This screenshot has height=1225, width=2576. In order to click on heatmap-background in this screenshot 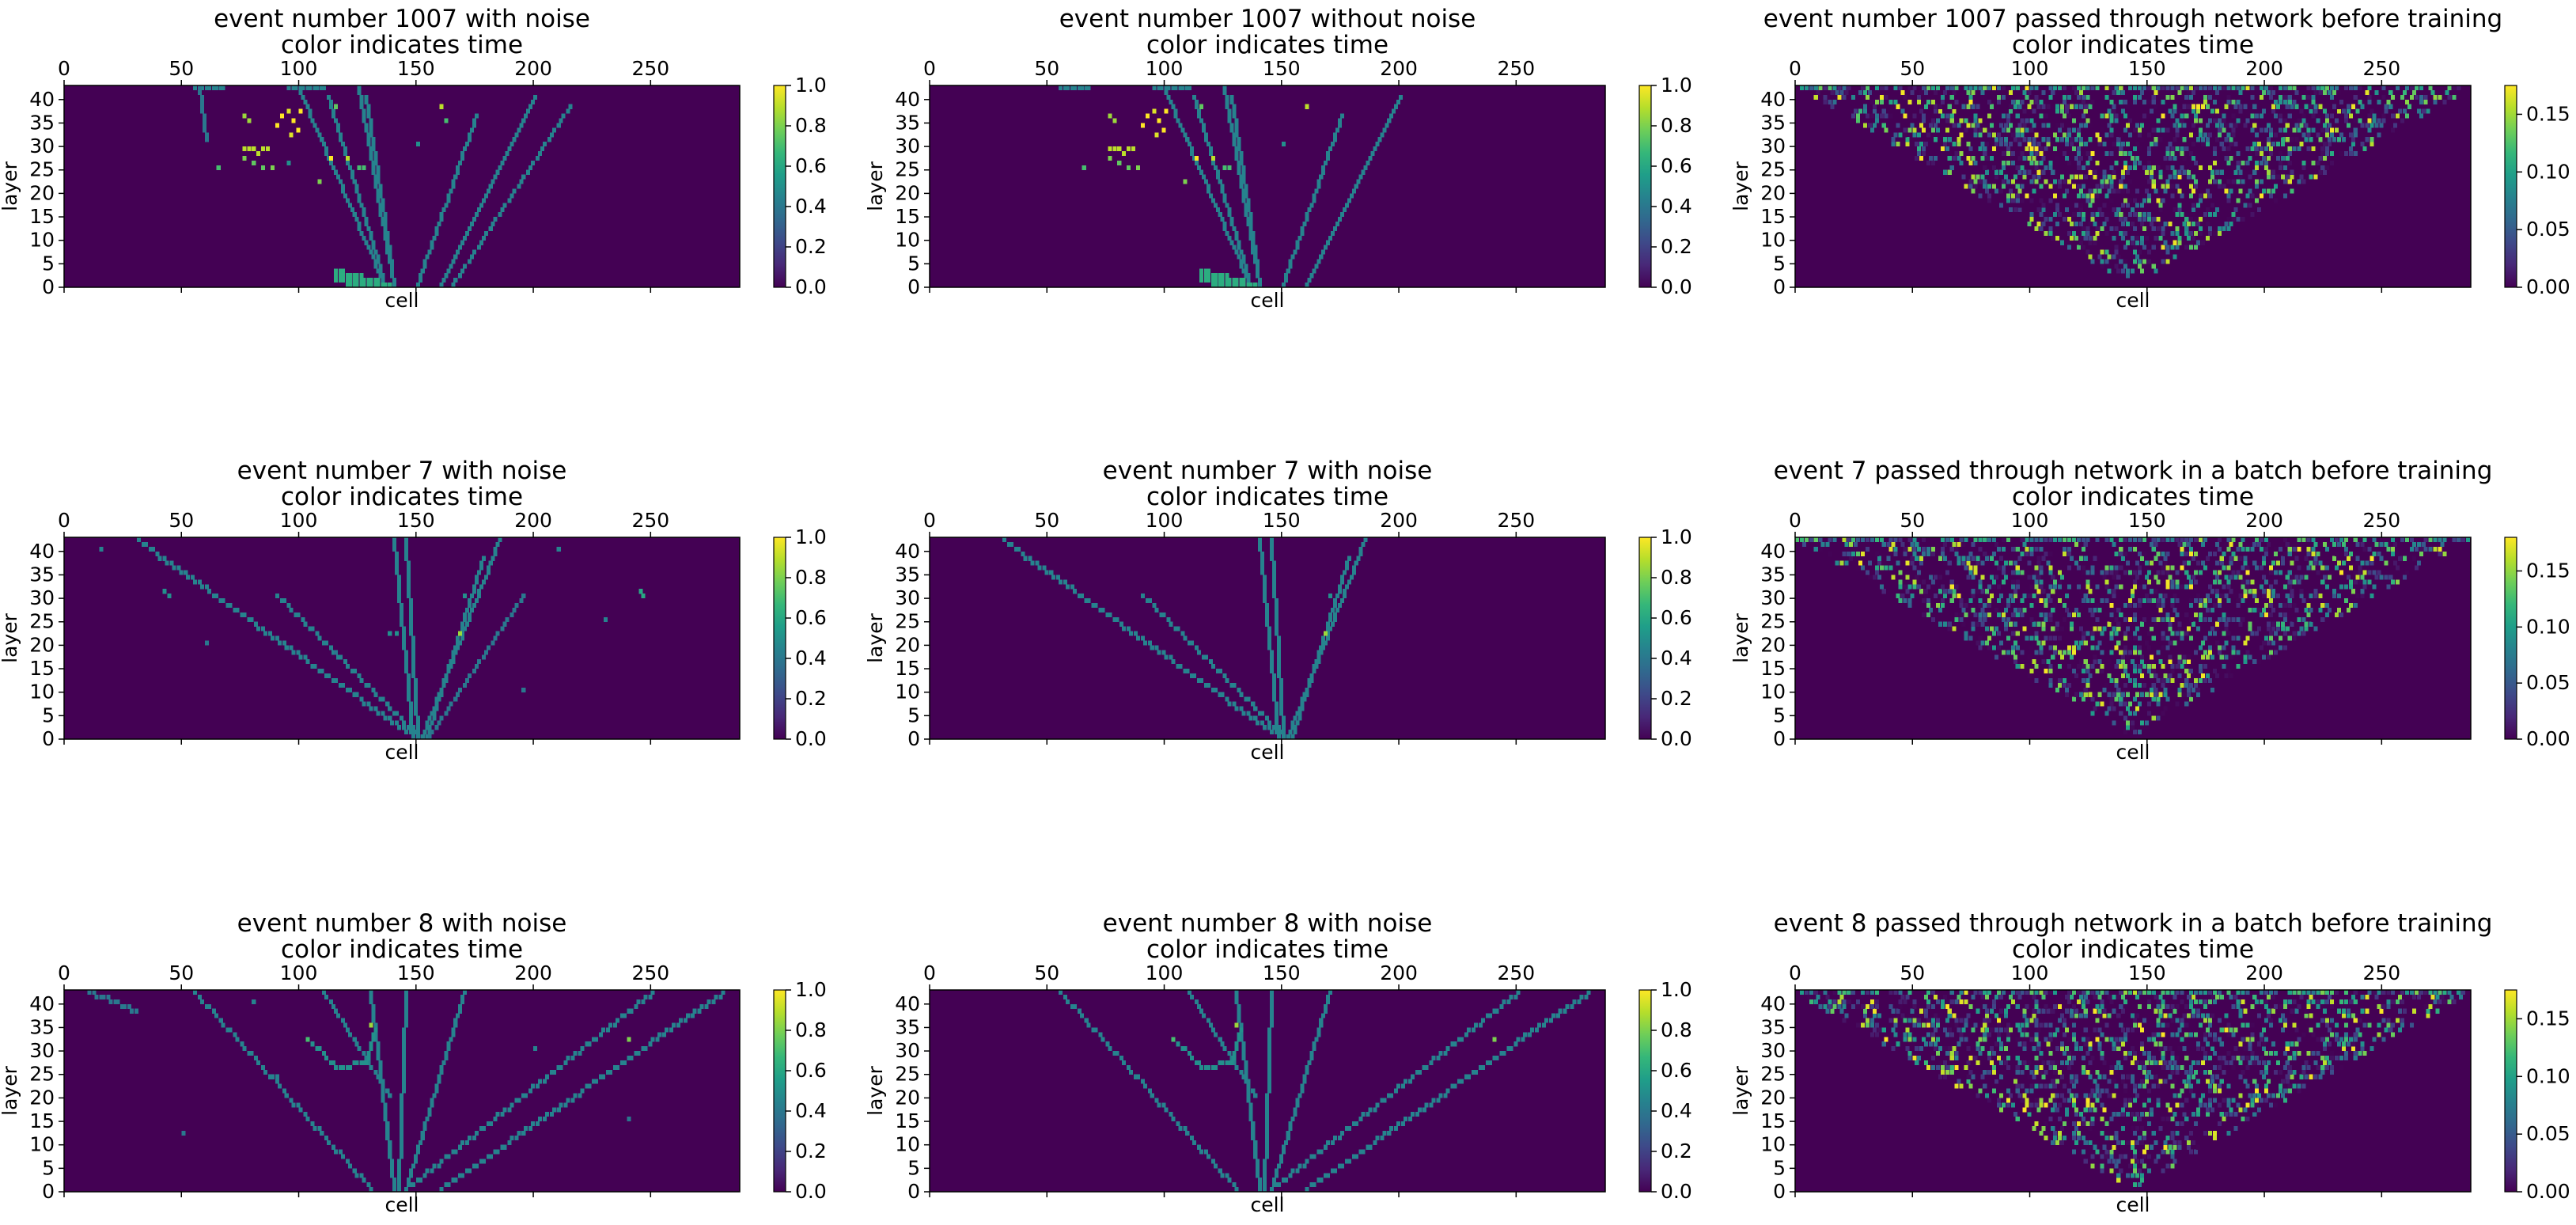, I will do `click(402, 186)`.